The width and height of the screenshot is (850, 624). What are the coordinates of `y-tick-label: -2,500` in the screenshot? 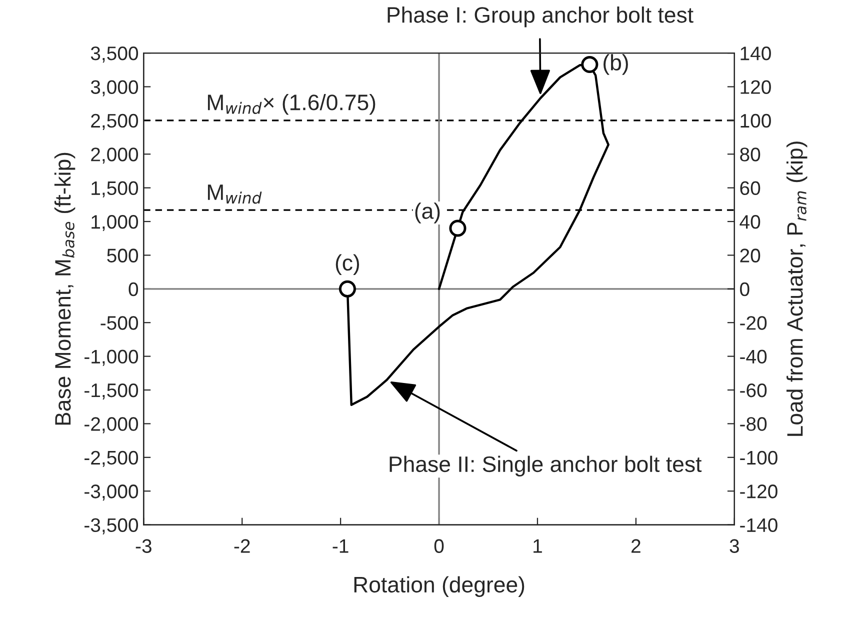 It's located at (111, 458).